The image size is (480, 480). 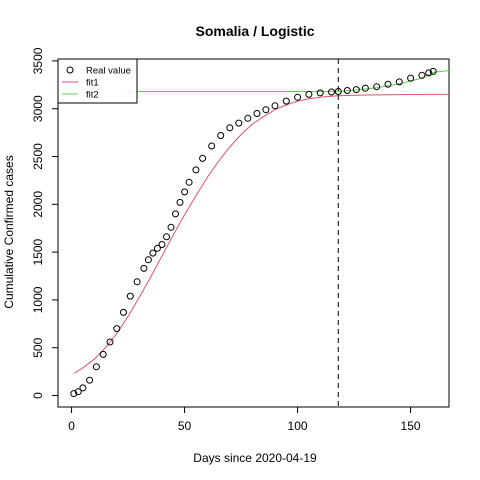 I want to click on x-tick-label: 50, so click(x=185, y=426).